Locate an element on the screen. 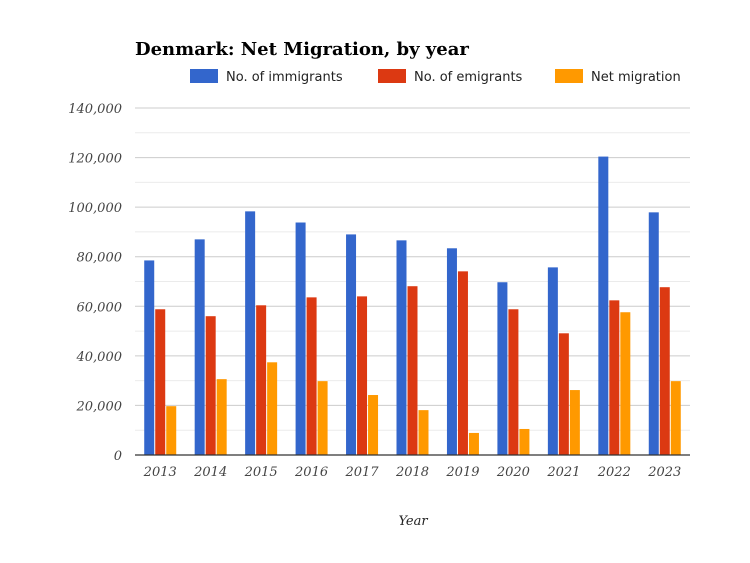 This screenshot has height=563, width=750. x-tick-label: 2022 is located at coordinates (614, 472).